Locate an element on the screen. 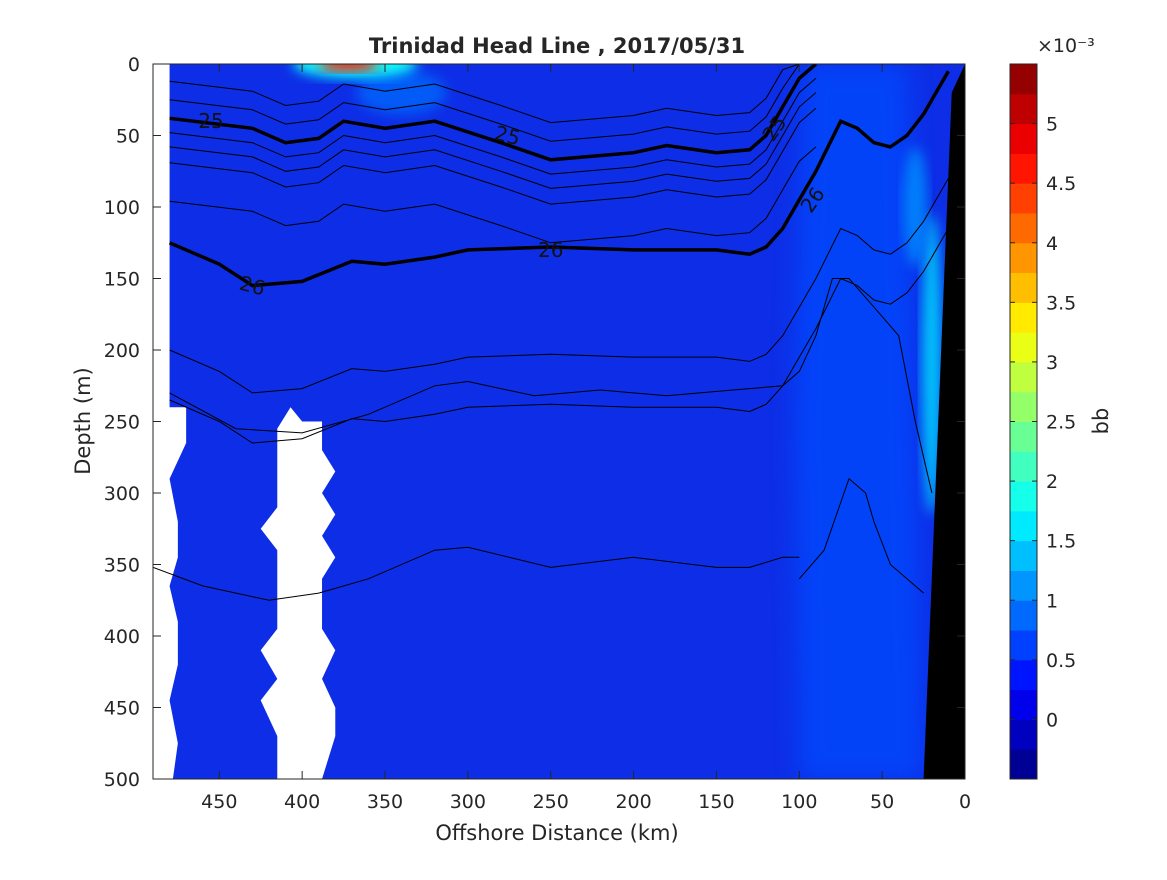 This screenshot has width=1167, height=880. colorbar-tick-label: 2 is located at coordinates (1052, 482).